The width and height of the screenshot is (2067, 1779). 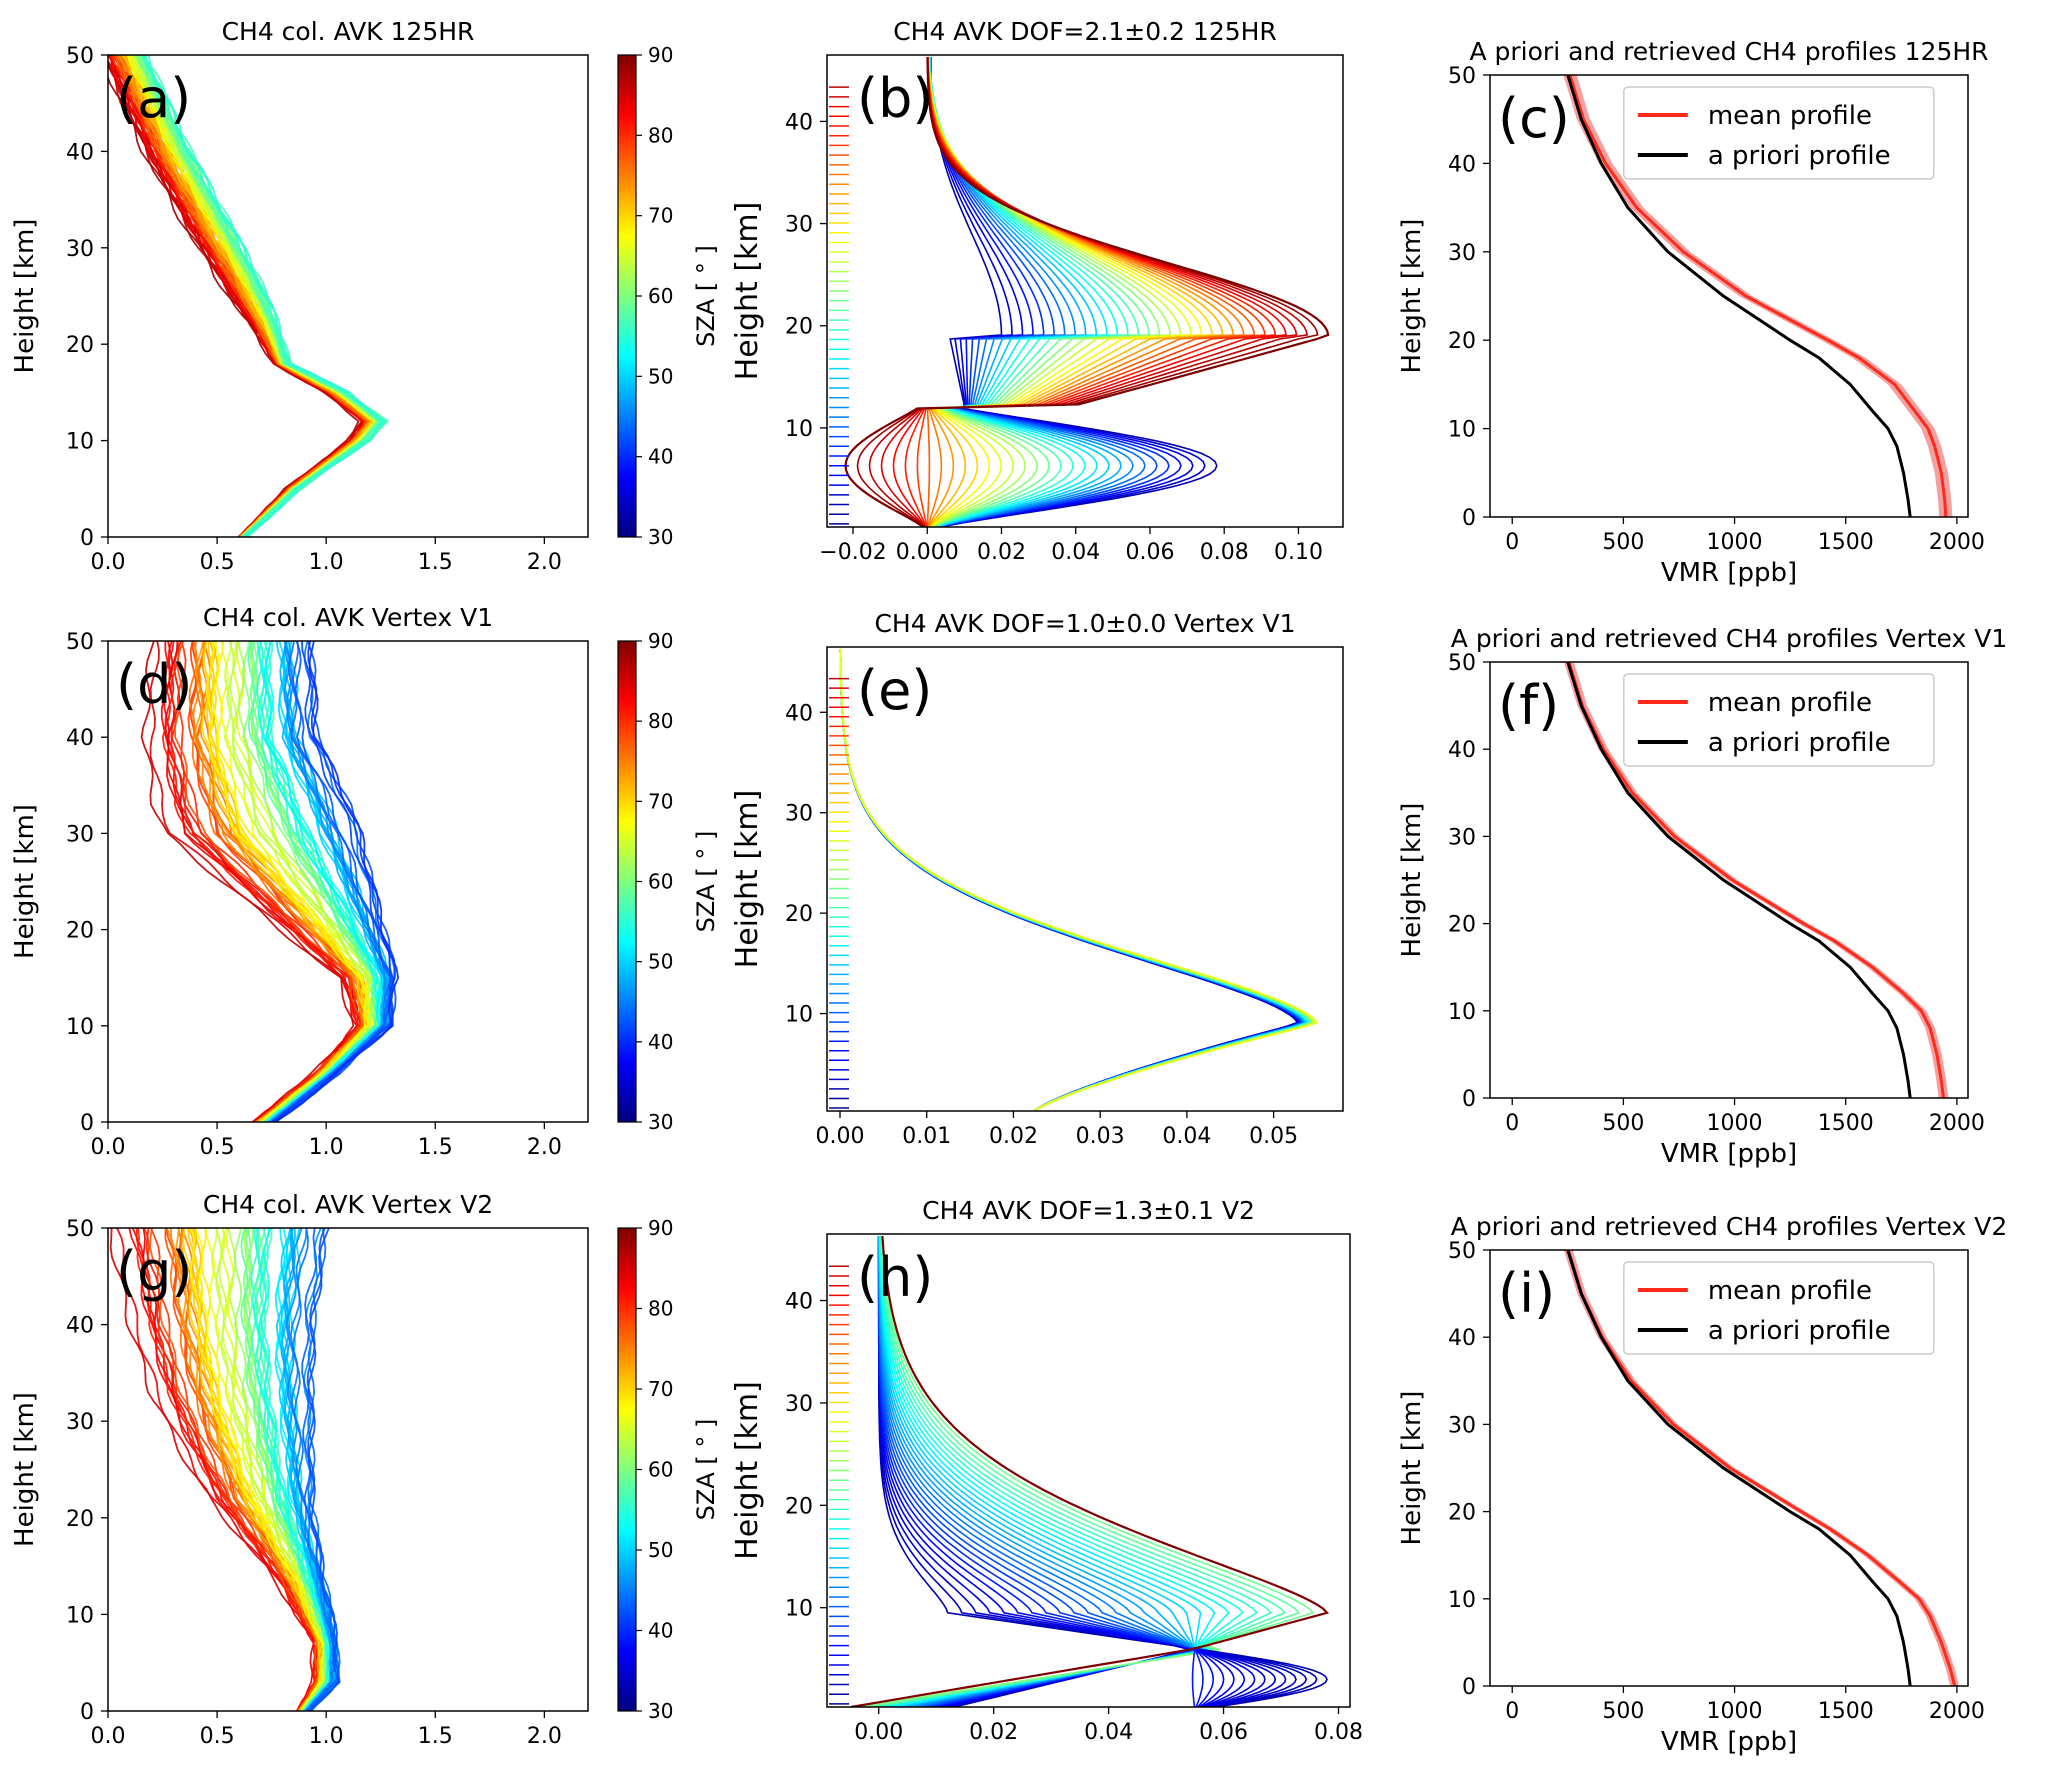 I want to click on x-tick-label: 2.0, so click(x=544, y=562).